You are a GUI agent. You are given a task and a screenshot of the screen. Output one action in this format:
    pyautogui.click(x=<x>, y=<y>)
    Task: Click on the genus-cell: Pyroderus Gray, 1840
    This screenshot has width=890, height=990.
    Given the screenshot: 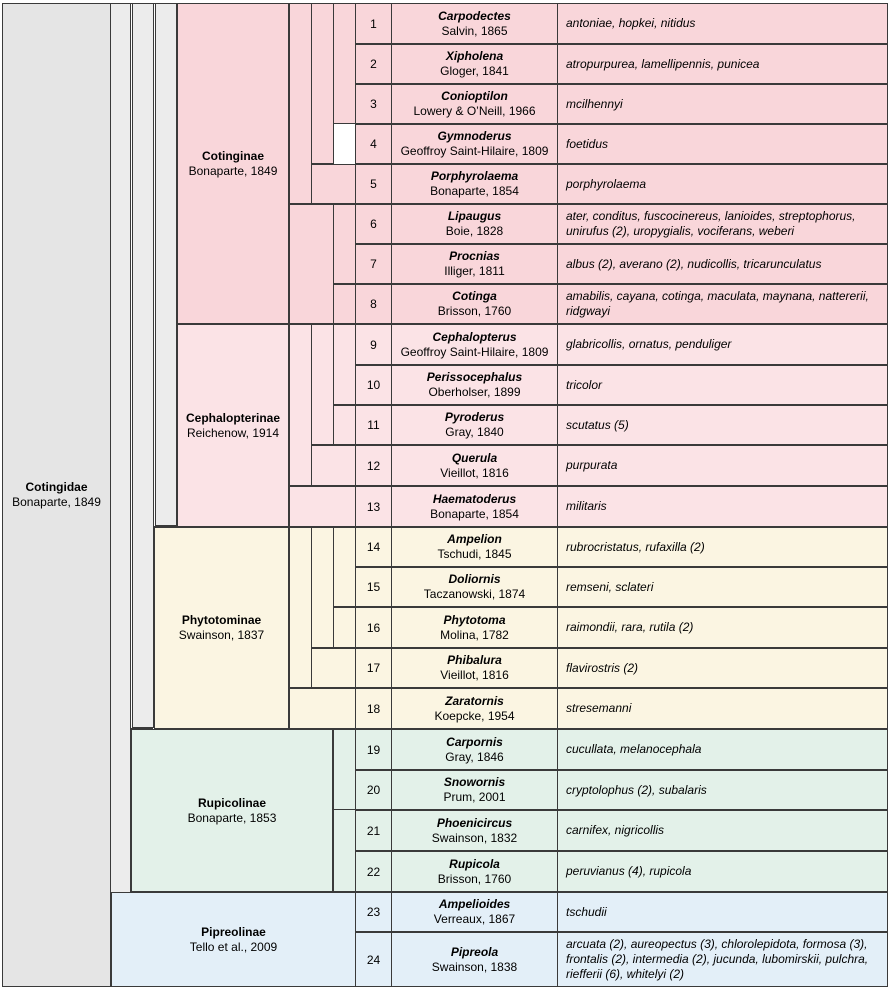 What is the action you would take?
    pyautogui.click(x=474, y=425)
    